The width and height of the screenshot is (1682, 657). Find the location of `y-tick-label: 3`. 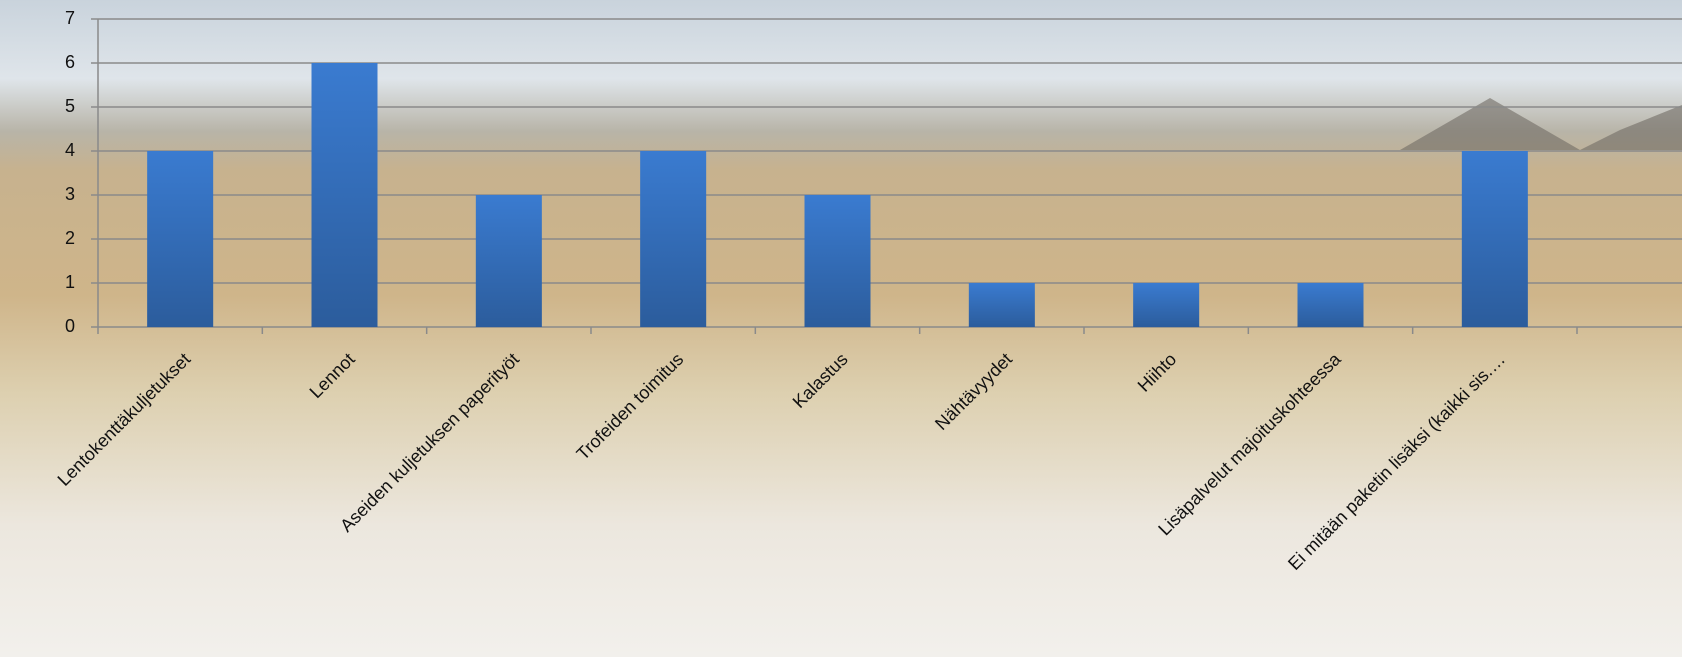

y-tick-label: 3 is located at coordinates (70, 194).